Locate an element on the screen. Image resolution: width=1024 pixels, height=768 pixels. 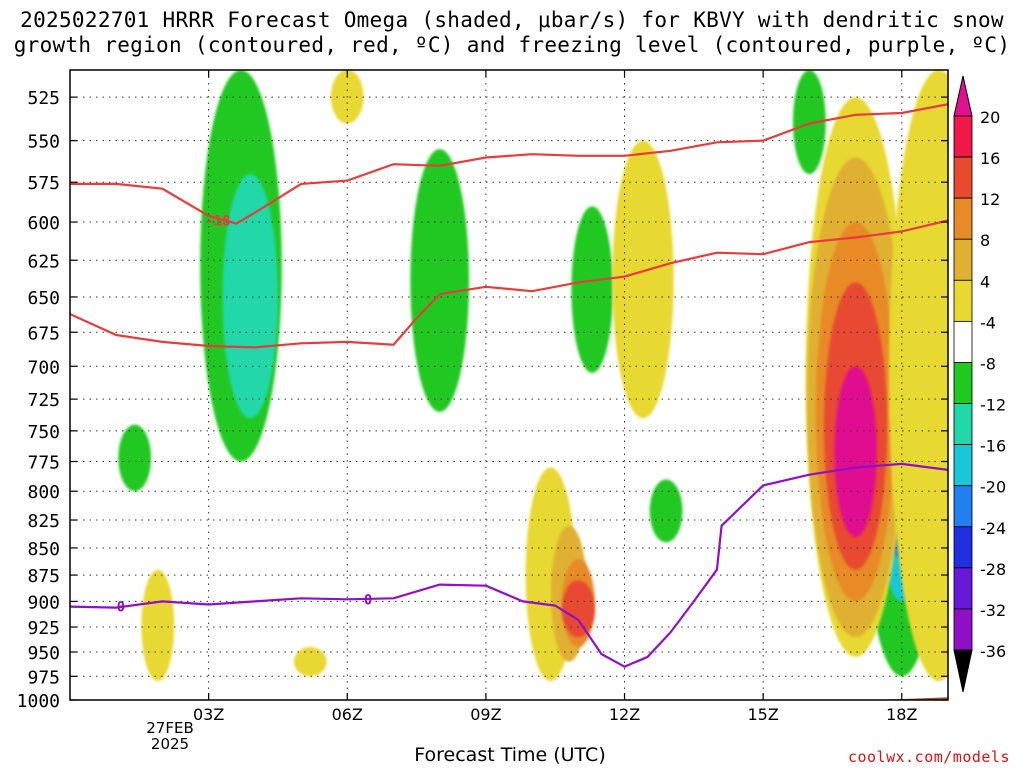
x-tick-label: 18Z is located at coordinates (901, 714).